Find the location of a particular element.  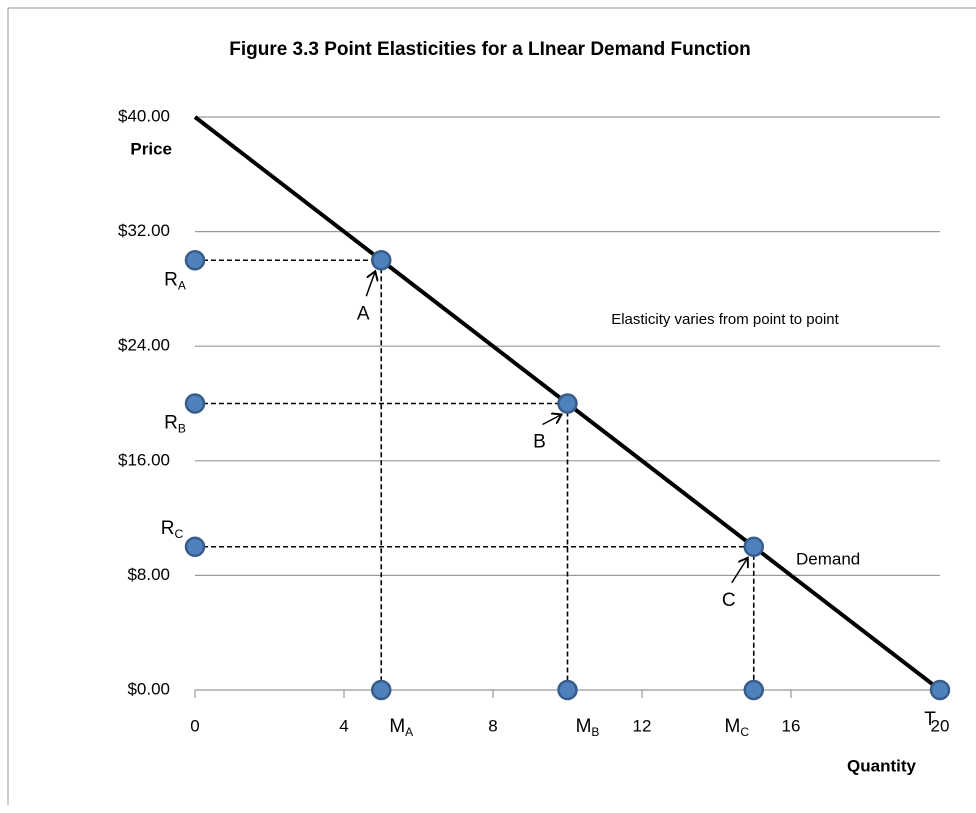

x-tick-label: 0 is located at coordinates (194, 725).